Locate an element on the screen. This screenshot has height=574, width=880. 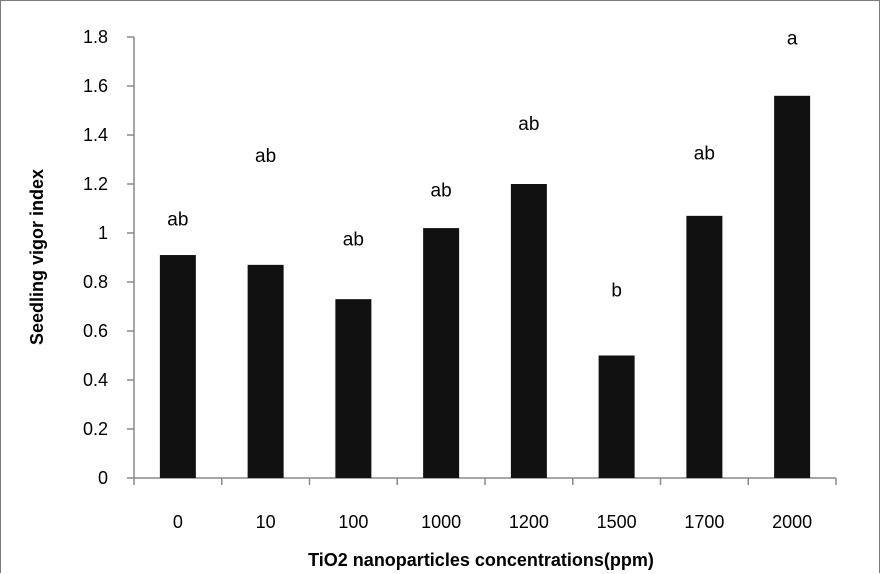
x-tick-label: 1200 is located at coordinates (529, 522).